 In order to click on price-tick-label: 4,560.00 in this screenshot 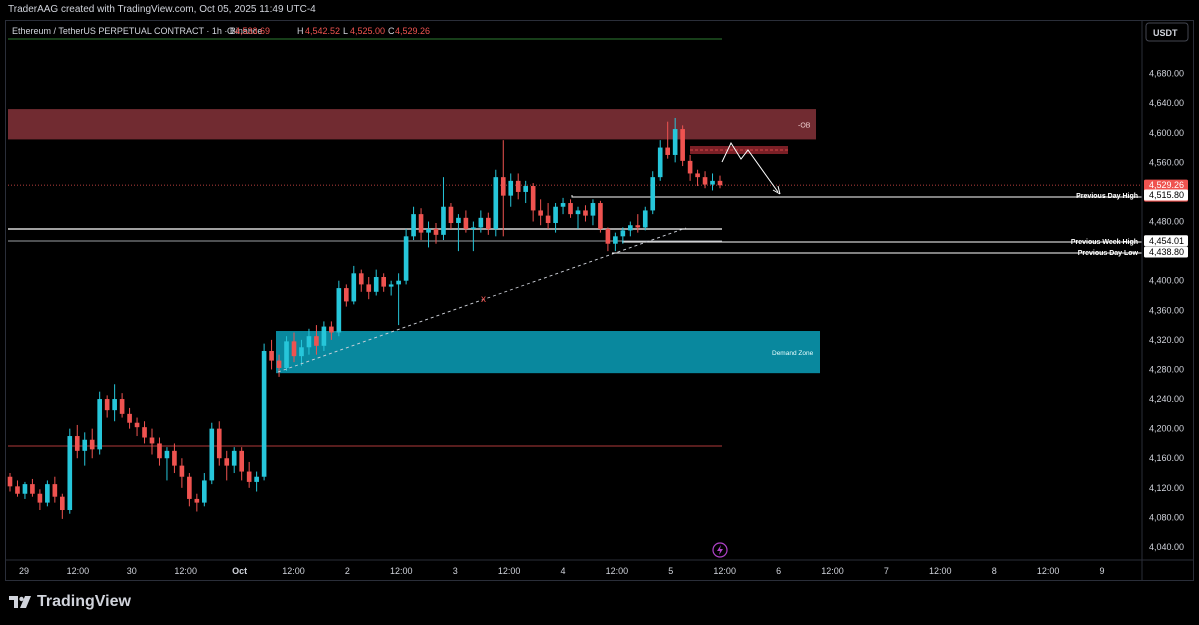, I will do `click(1166, 162)`.